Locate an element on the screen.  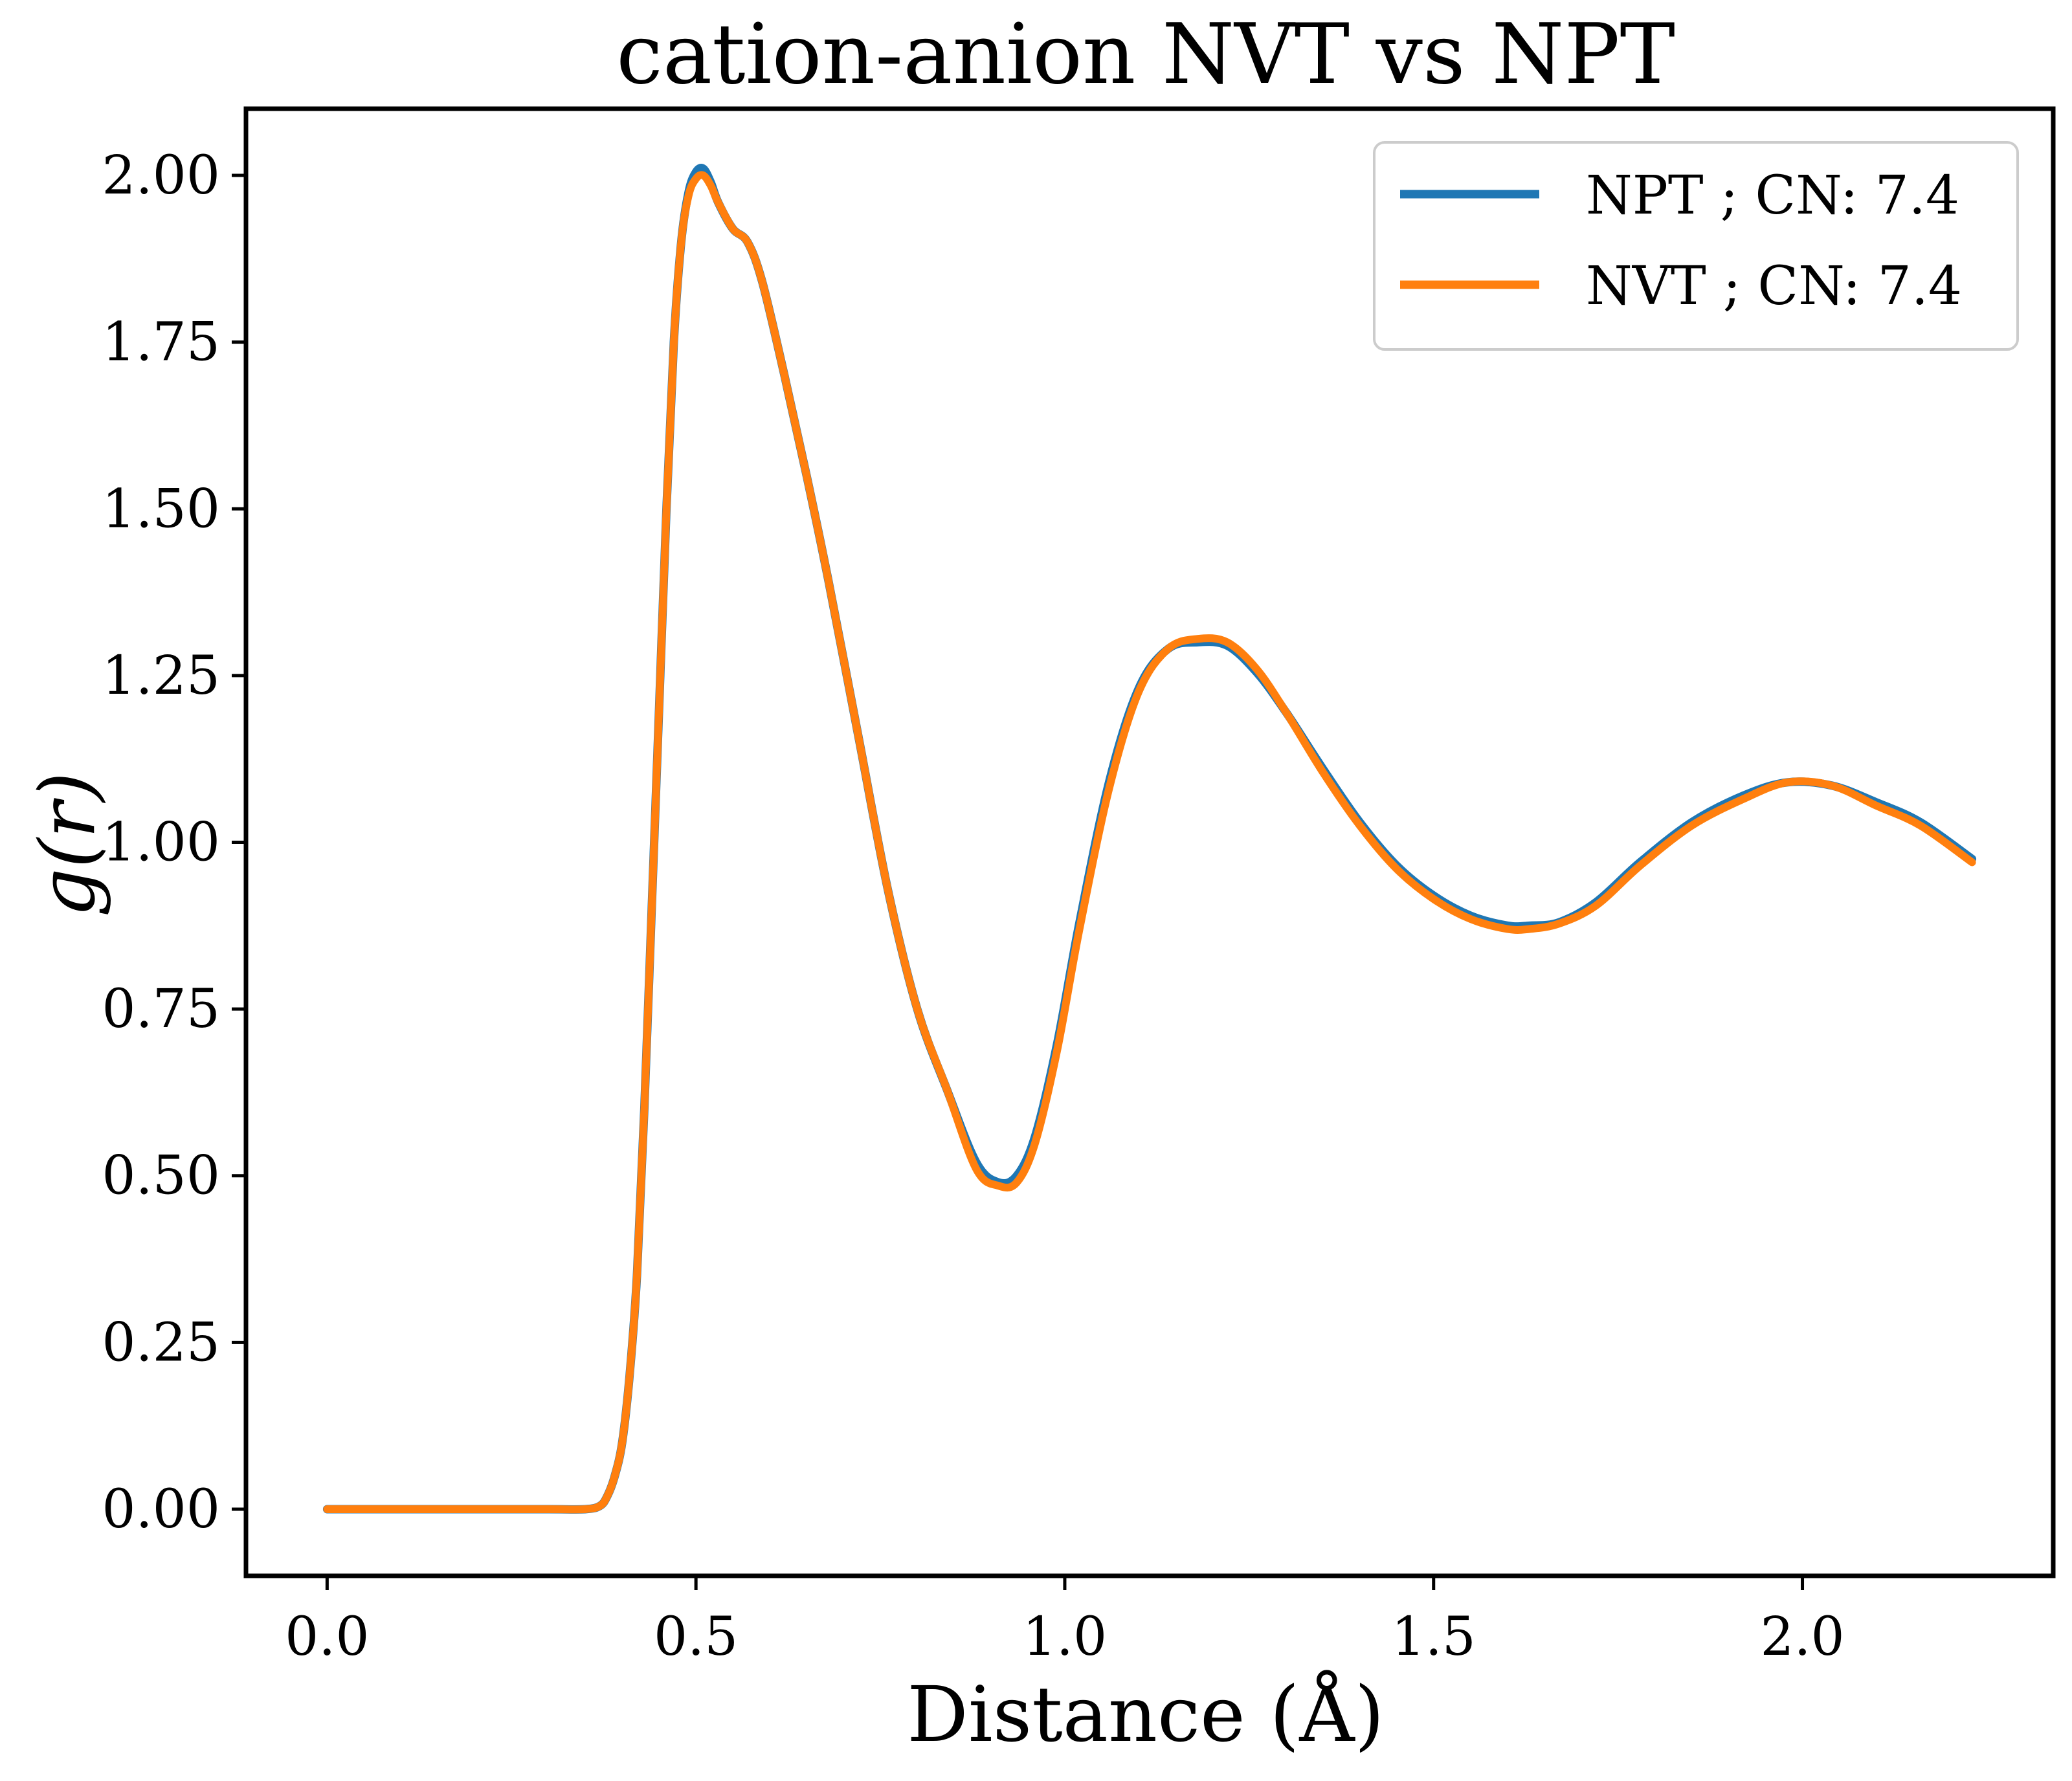
y-tick-label: 1.50 is located at coordinates (161, 509).